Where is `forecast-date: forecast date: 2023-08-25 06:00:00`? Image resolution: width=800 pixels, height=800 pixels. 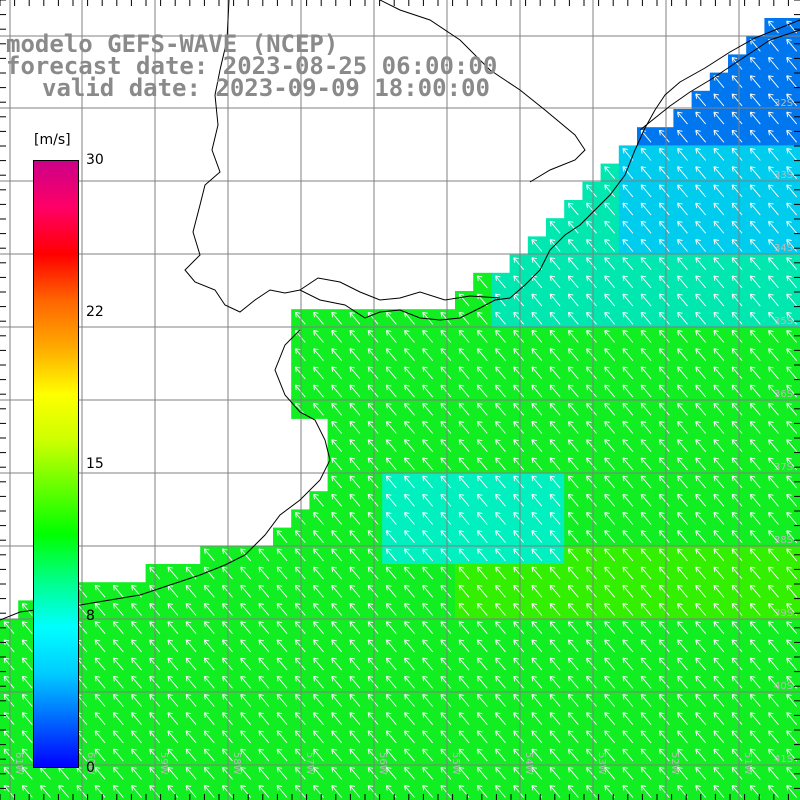 forecast-date: forecast date: 2023-08-25 06:00:00 is located at coordinates (252, 66).